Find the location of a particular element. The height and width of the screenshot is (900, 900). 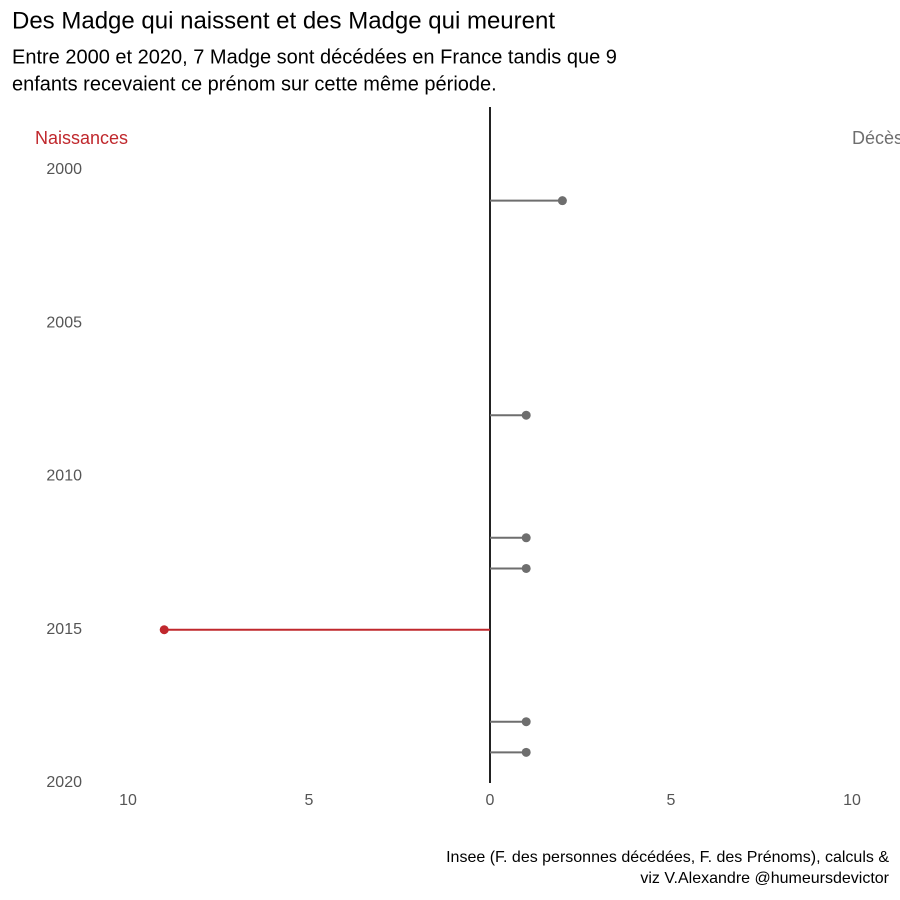

x-tick-label: 0 is located at coordinates (490, 800).